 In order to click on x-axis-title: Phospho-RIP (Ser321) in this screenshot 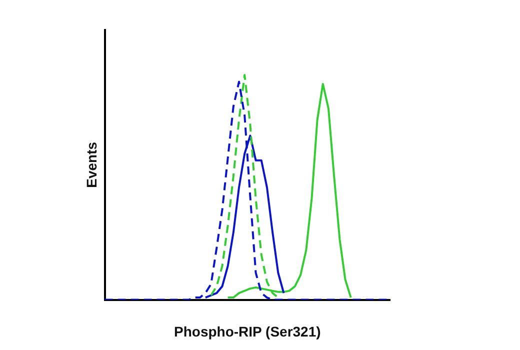, I will do `click(247, 331)`.